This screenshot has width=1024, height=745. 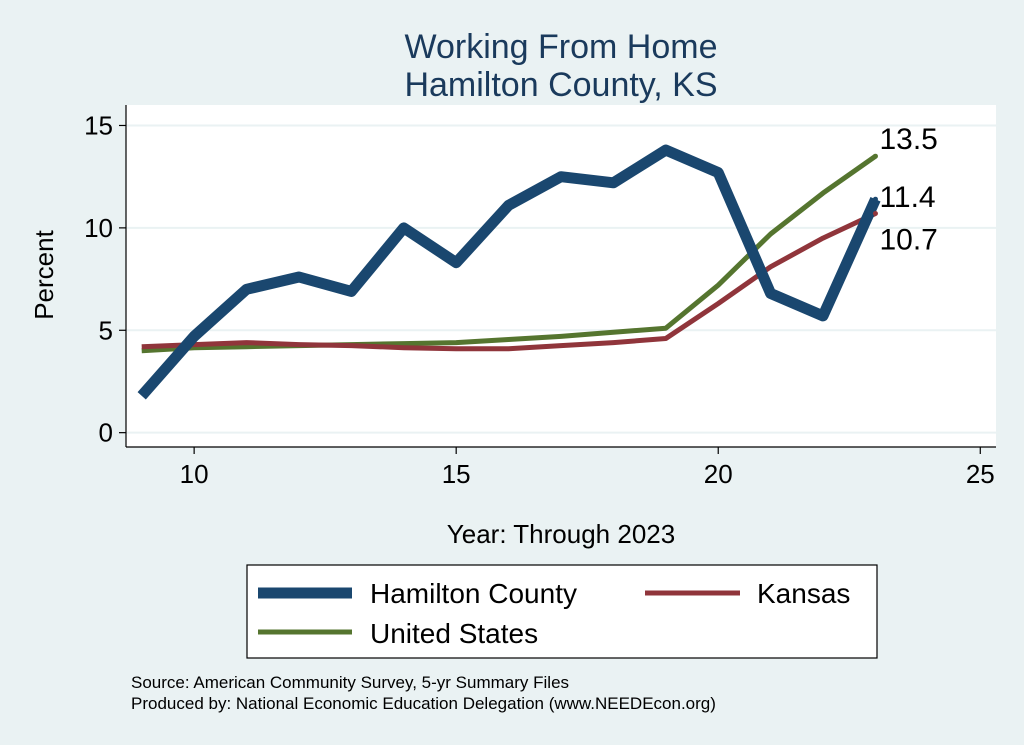 I want to click on y-tick-label: 10, so click(x=98, y=228).